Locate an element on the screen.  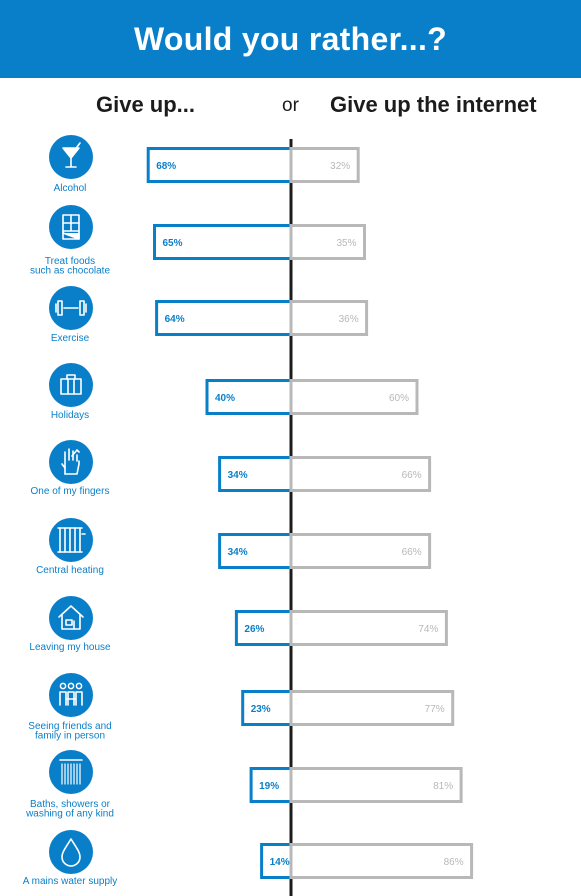
give-up-value-label: 40% is located at coordinates (225, 398).